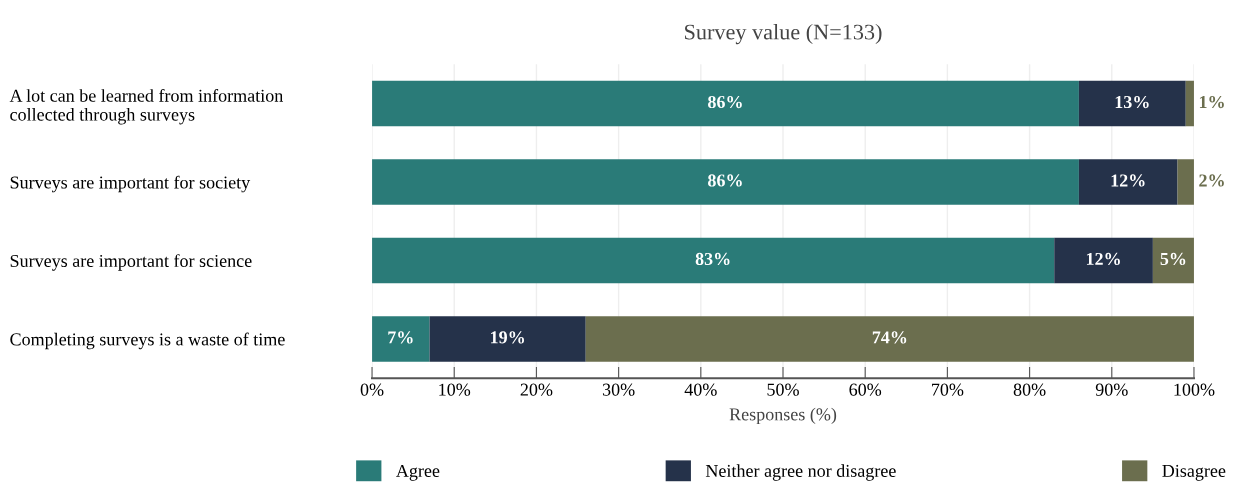 This screenshot has height=495, width=1236. What do you see at coordinates (783, 34) in the screenshot?
I see `chart-title: Survey value (N=133)` at bounding box center [783, 34].